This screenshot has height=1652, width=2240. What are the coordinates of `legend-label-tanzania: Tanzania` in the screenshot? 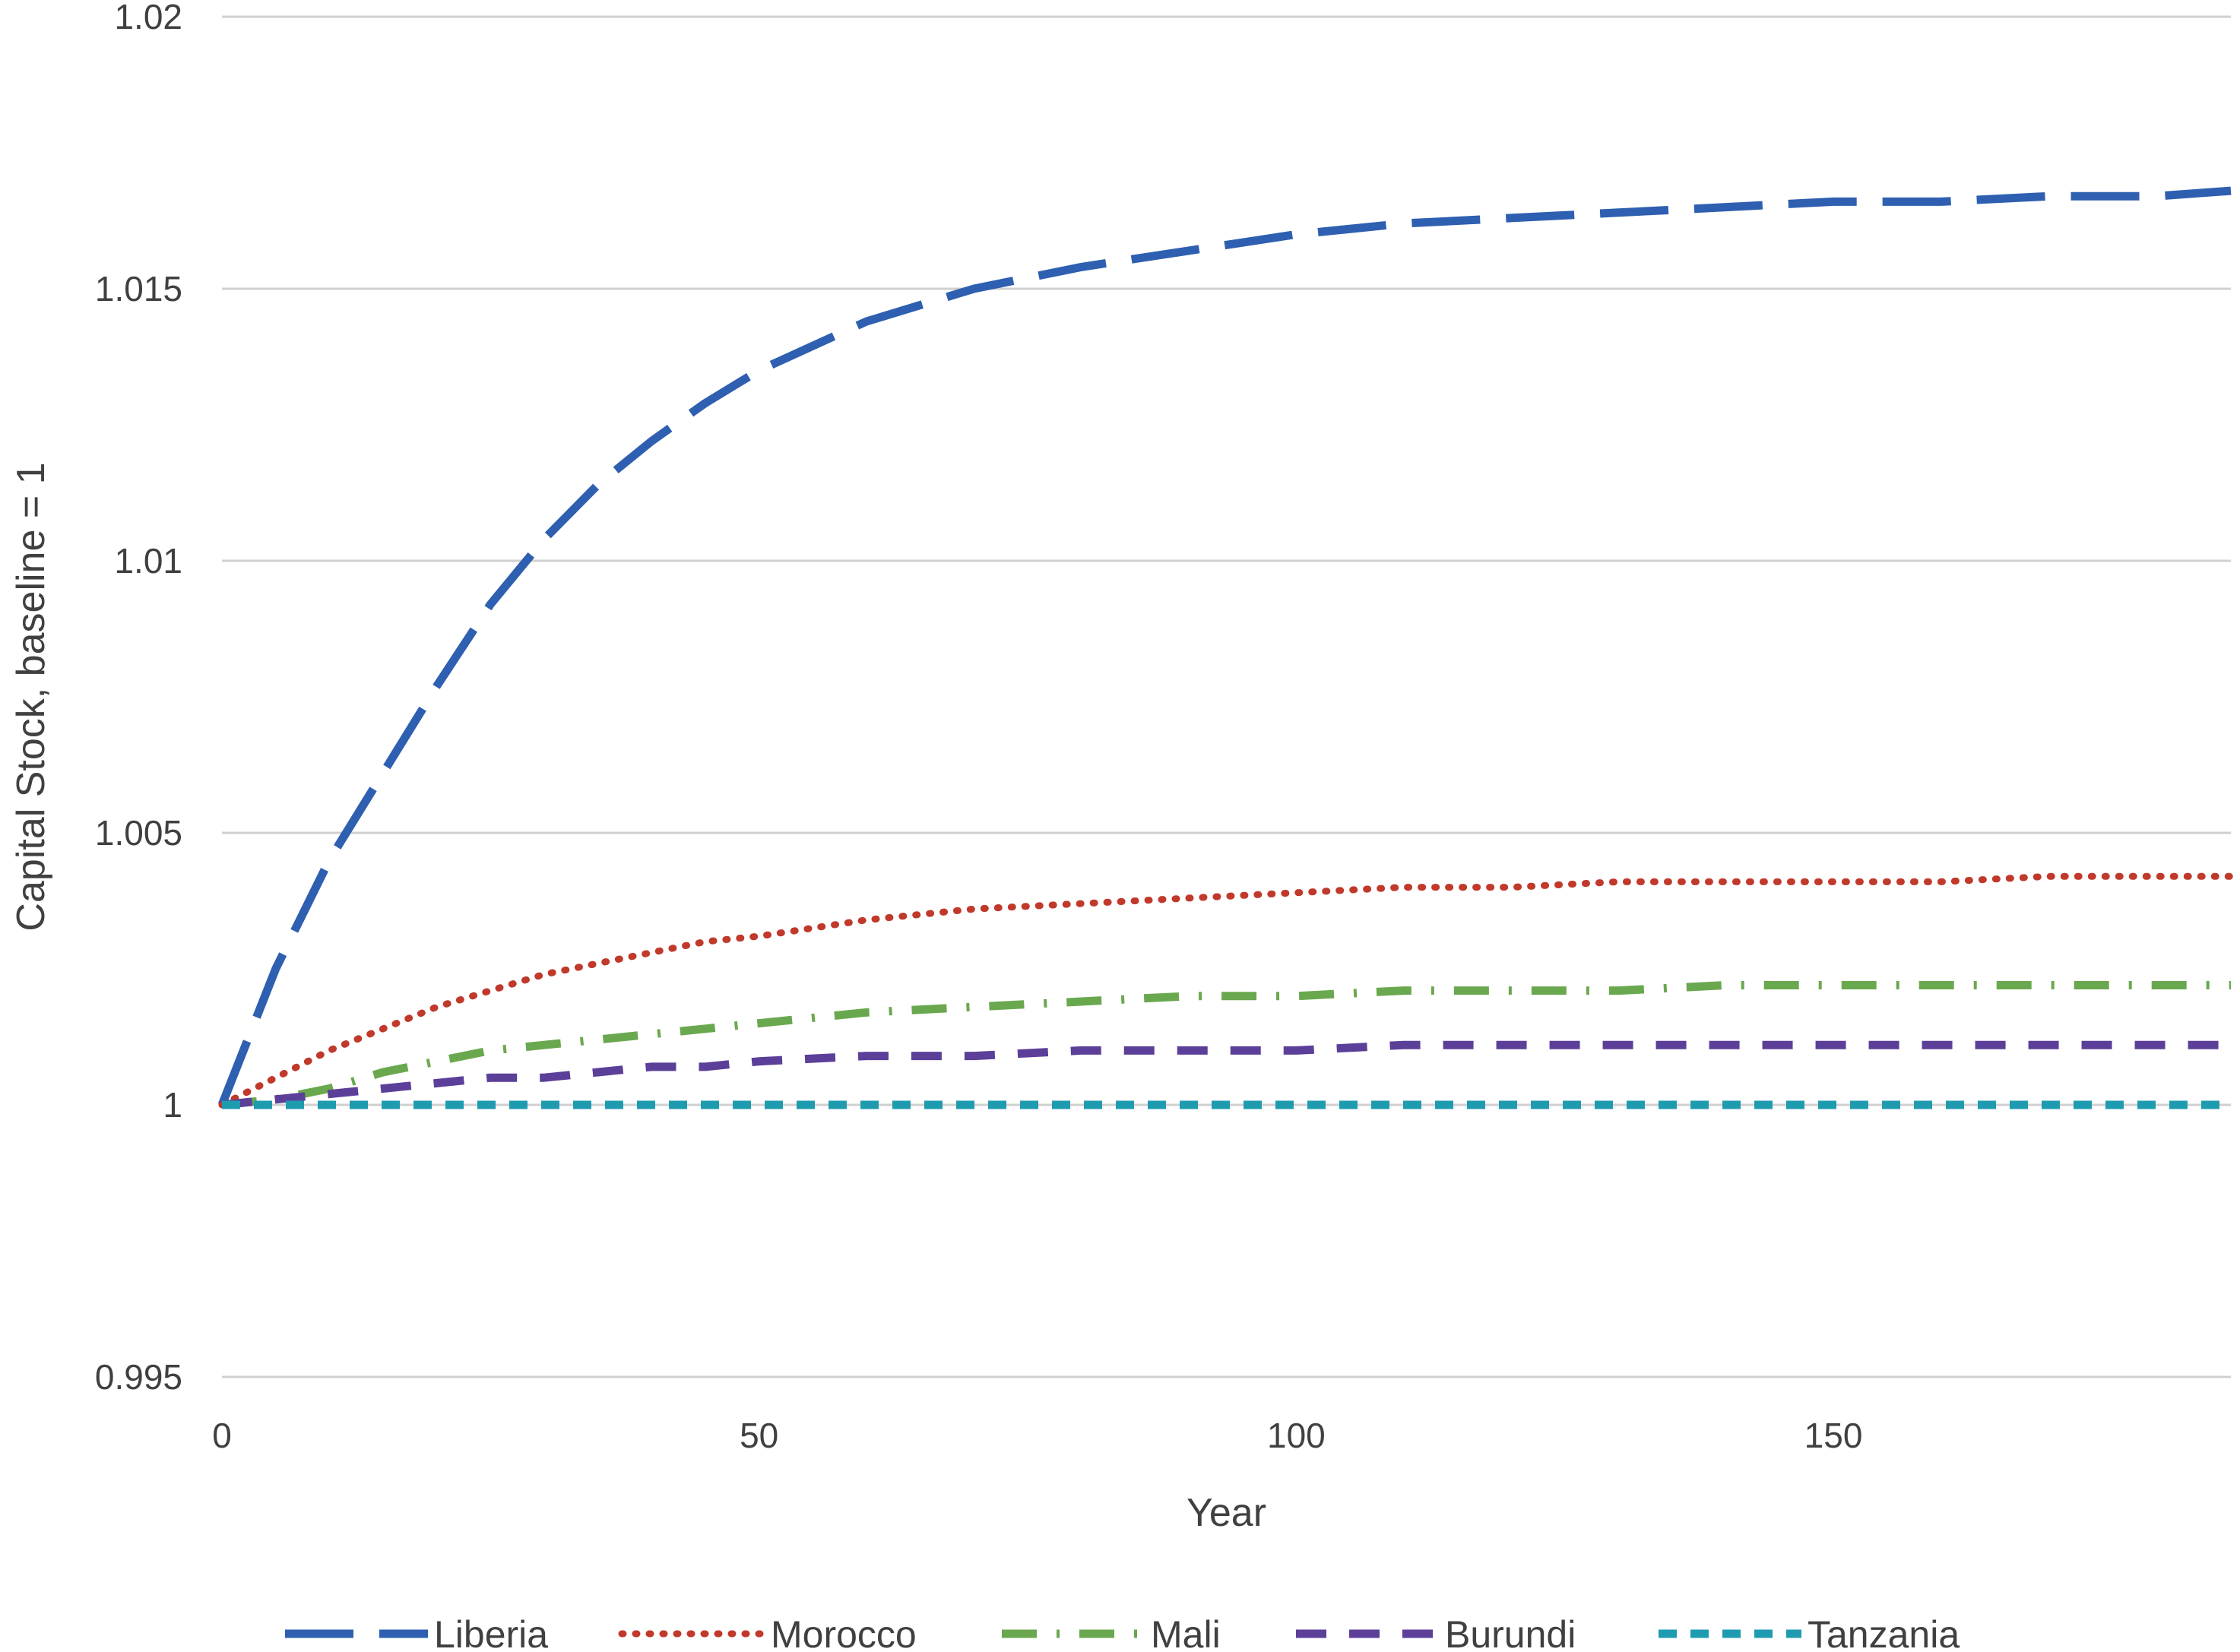 It's located at (1884, 1632).